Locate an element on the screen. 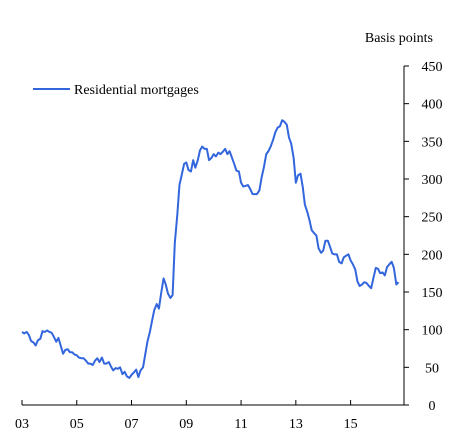  x-tick-label: 03 is located at coordinates (22, 424).